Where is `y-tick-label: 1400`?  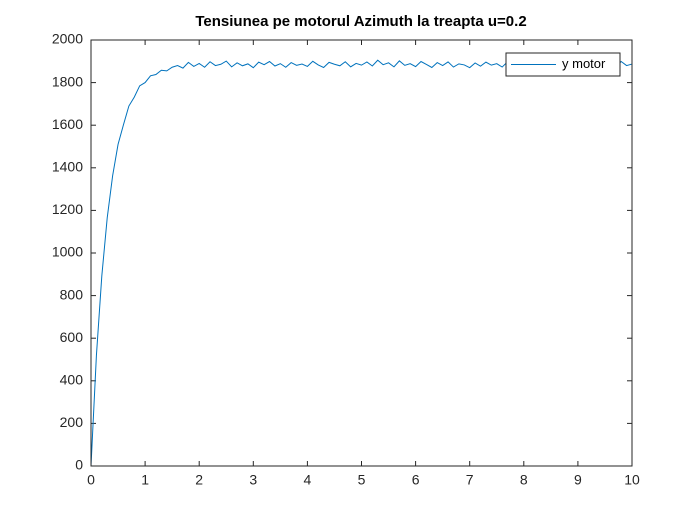 y-tick-label: 1400 is located at coordinates (67, 167).